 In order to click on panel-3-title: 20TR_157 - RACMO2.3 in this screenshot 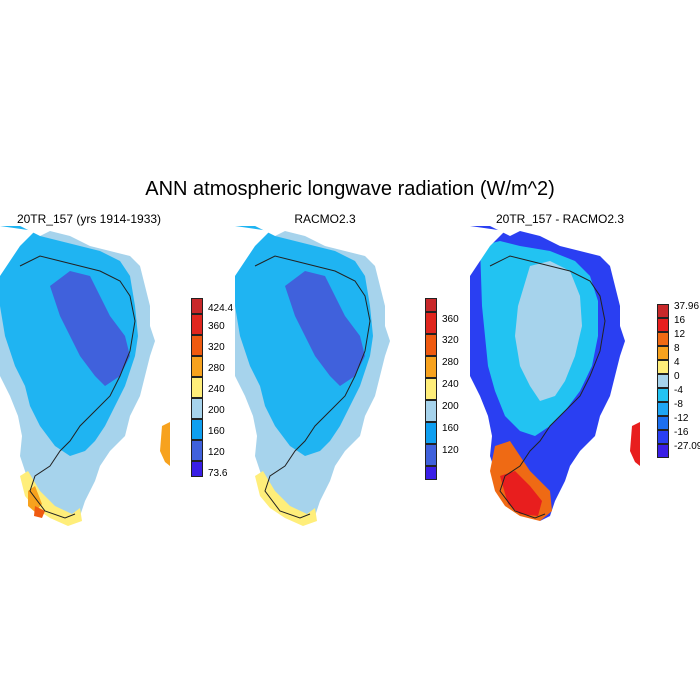, I will do `click(560, 219)`.